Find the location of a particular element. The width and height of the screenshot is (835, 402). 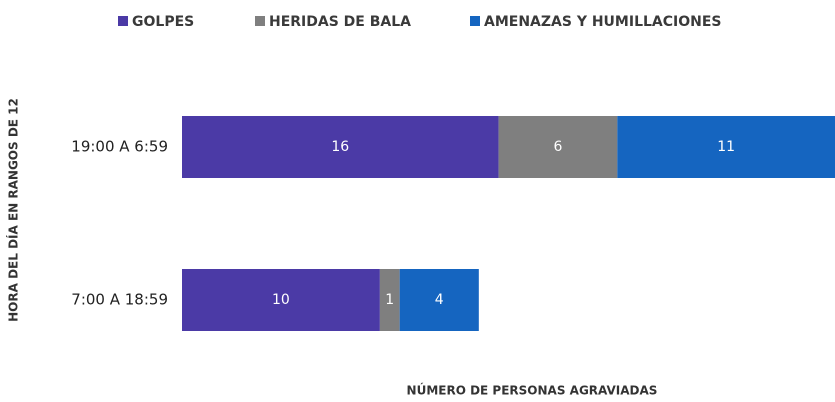

y-tick-label: 19:00 A 6:59 is located at coordinates (119, 147).